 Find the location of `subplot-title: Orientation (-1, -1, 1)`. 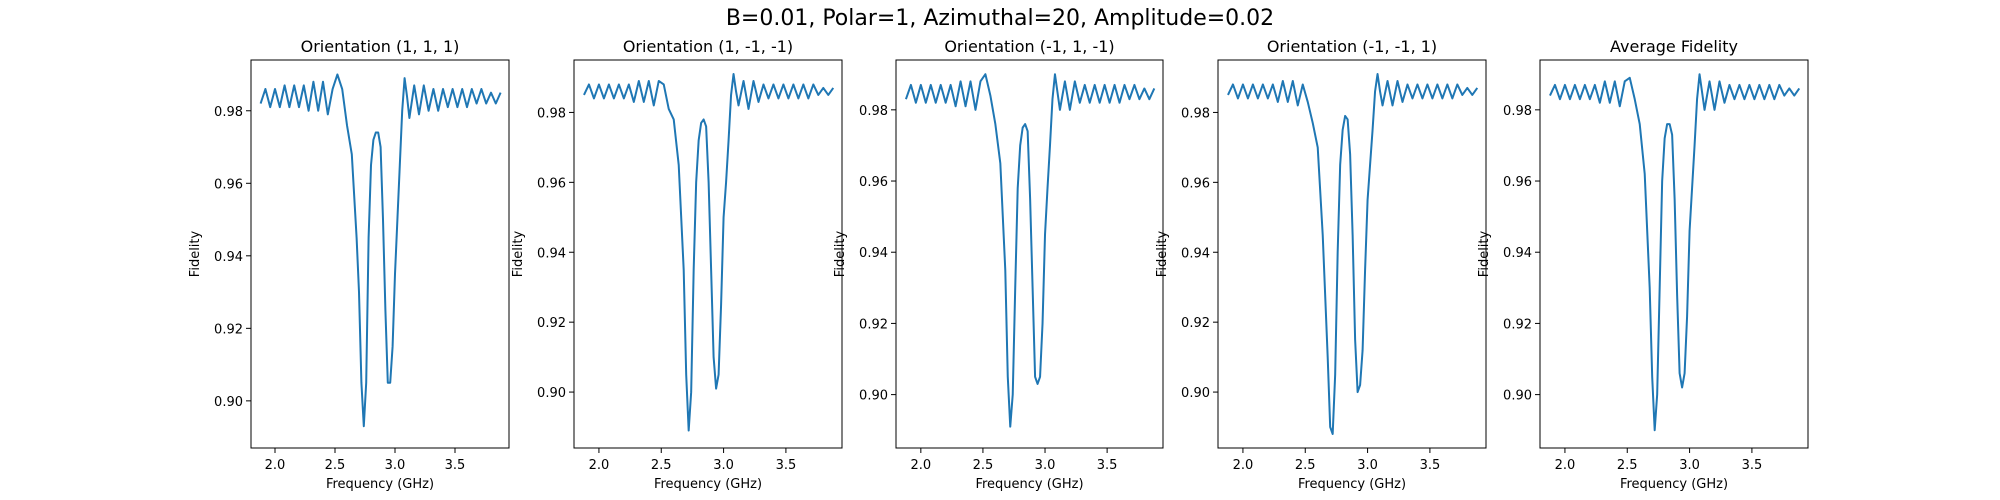

subplot-title: Orientation (-1, -1, 1) is located at coordinates (1352, 46).